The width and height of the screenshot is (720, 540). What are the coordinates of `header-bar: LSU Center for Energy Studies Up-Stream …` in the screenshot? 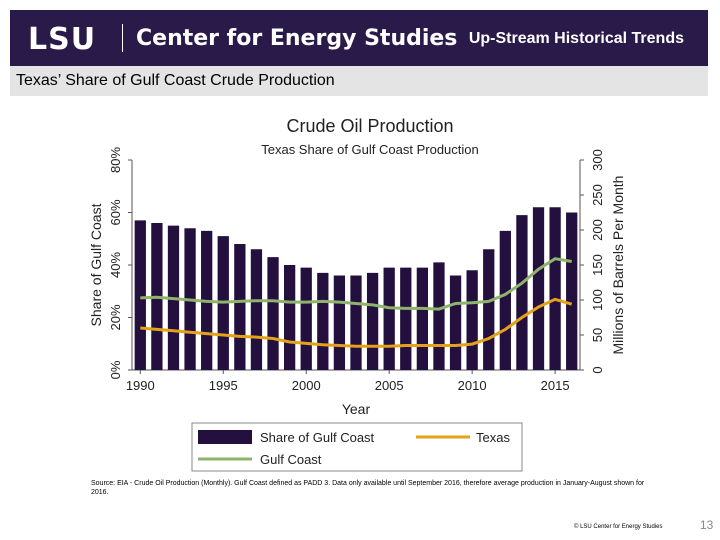 It's located at (359, 38).